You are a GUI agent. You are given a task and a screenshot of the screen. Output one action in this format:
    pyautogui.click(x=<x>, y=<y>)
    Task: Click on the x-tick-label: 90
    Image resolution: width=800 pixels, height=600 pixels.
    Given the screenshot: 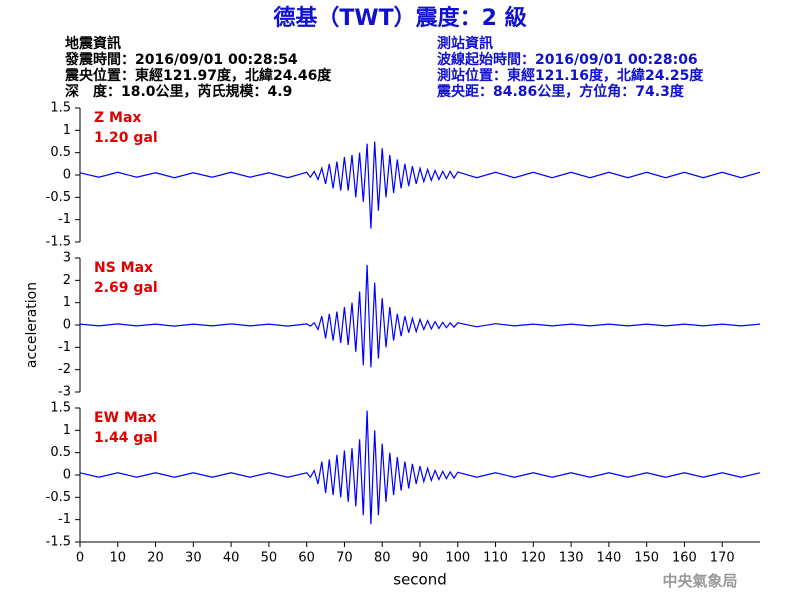 What is the action you would take?
    pyautogui.click(x=420, y=558)
    